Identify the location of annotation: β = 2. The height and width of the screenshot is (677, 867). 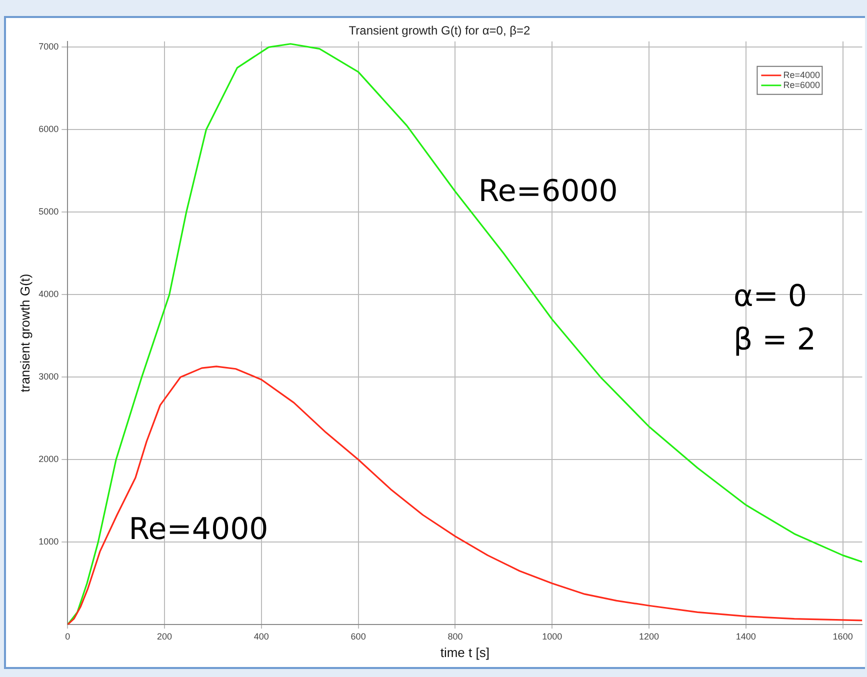
(774, 340).